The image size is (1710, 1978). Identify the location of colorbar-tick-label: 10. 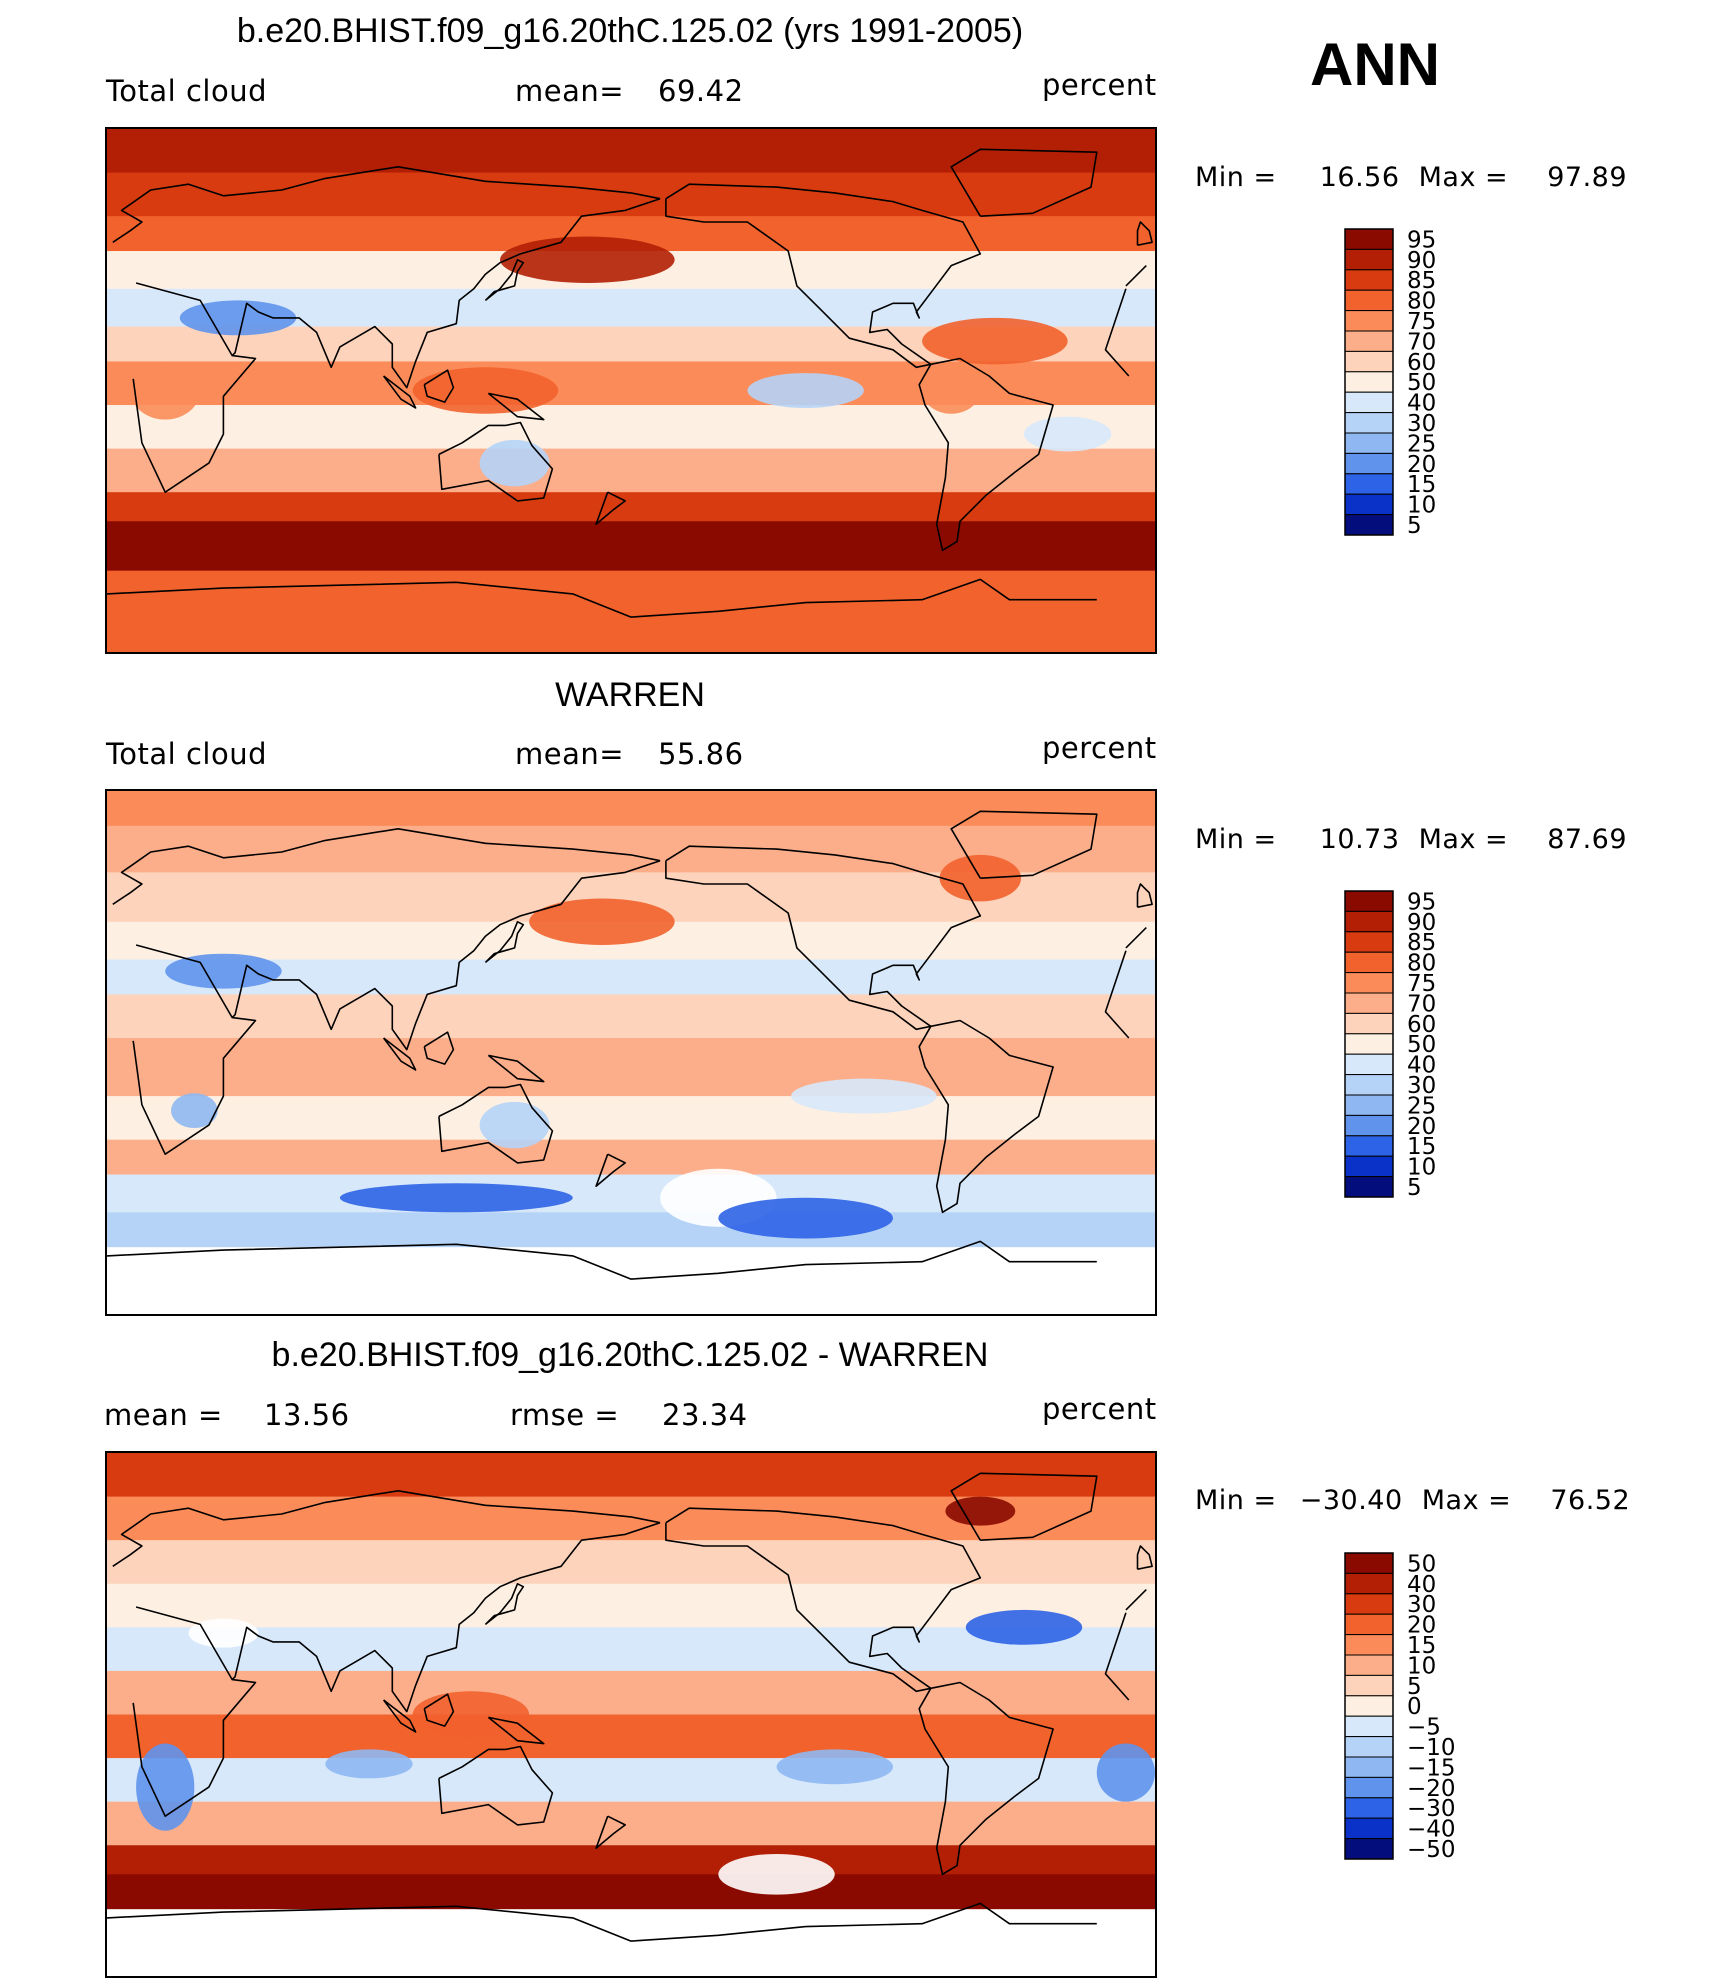
(1421, 506).